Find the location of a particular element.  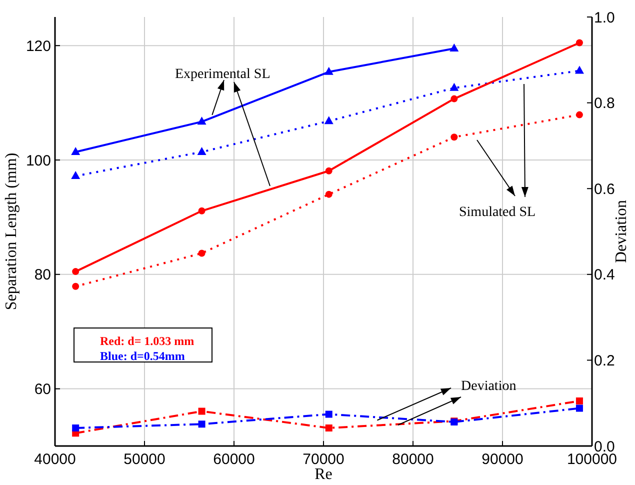

annotation: Blue: d=0.54mm is located at coordinates (142, 356).